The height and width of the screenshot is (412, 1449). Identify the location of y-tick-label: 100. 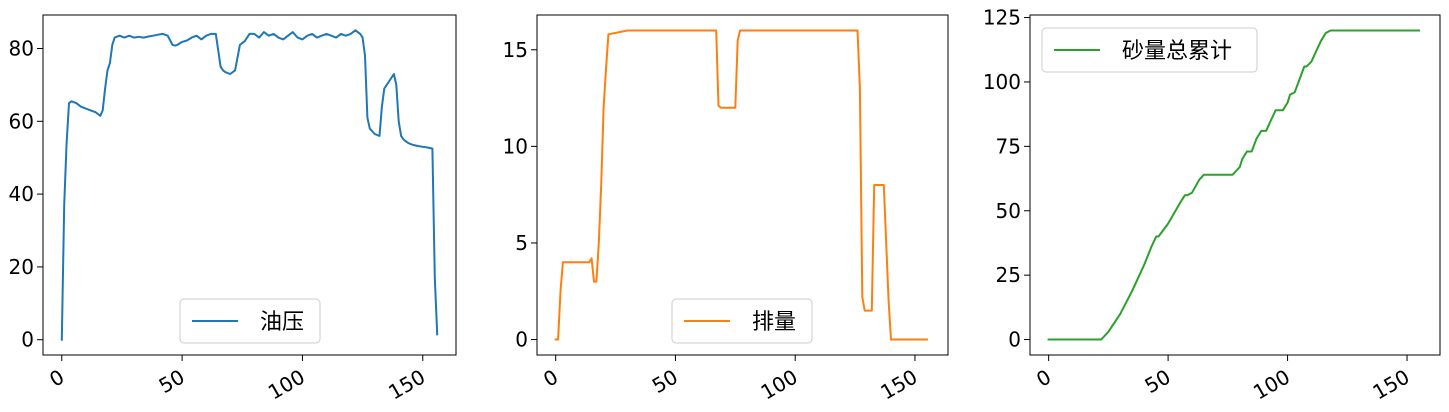
(1002, 82).